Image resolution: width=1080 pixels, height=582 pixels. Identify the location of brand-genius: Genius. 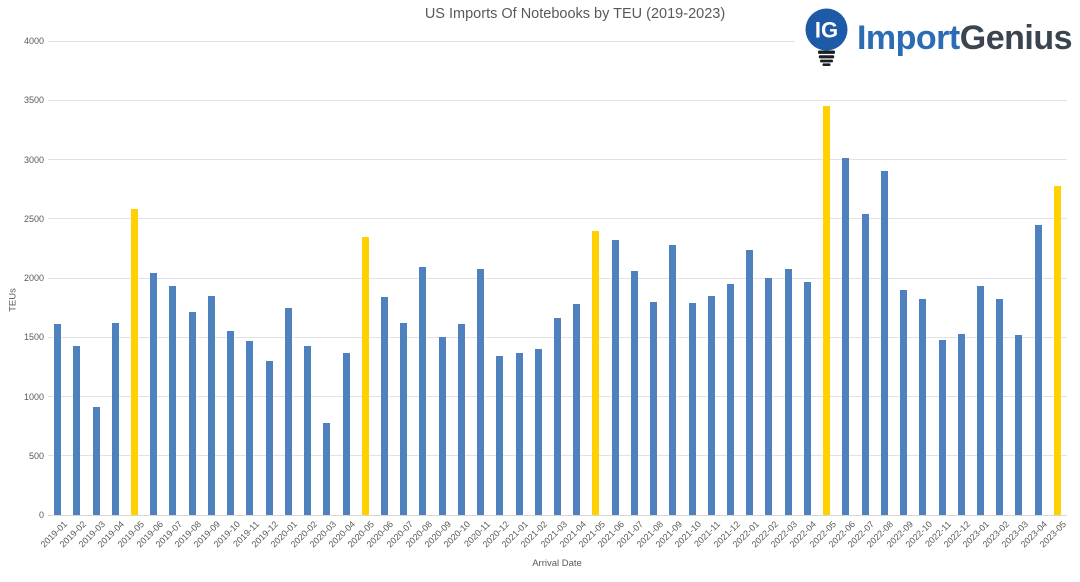
(1016, 38).